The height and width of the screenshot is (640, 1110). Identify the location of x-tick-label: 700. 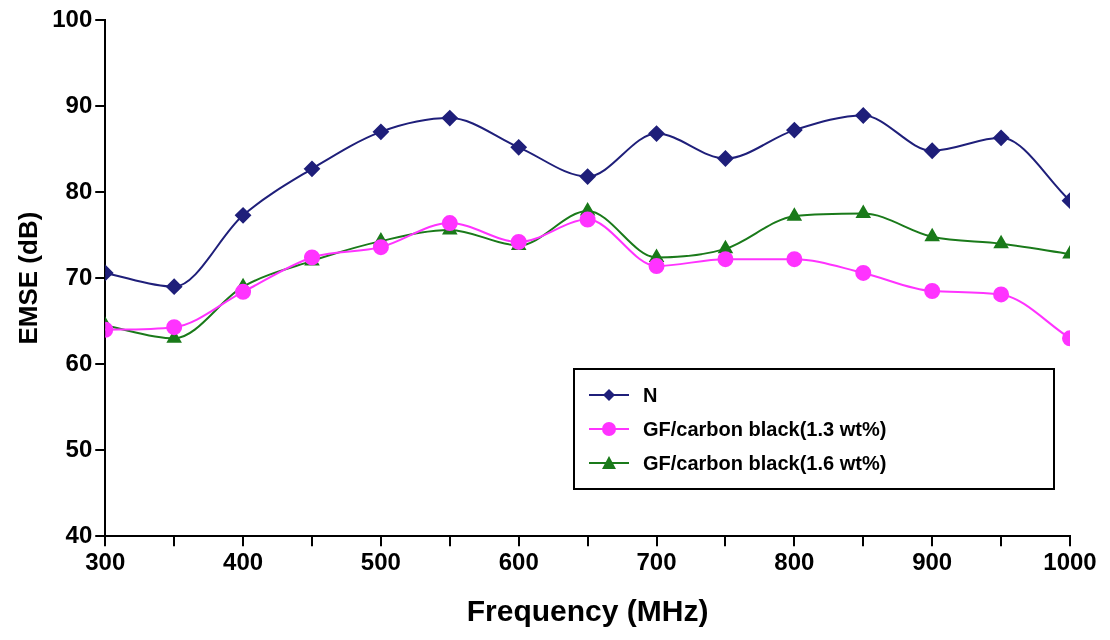
(656, 562).